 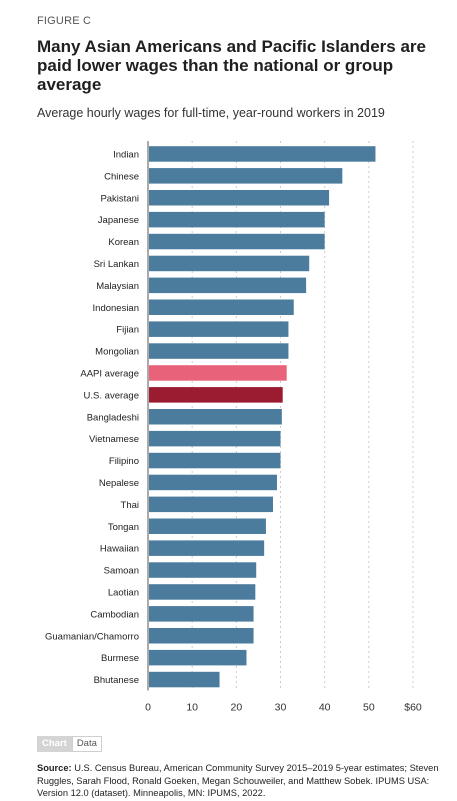 What do you see at coordinates (119, 198) in the screenshot?
I see `category-label: Pakistani` at bounding box center [119, 198].